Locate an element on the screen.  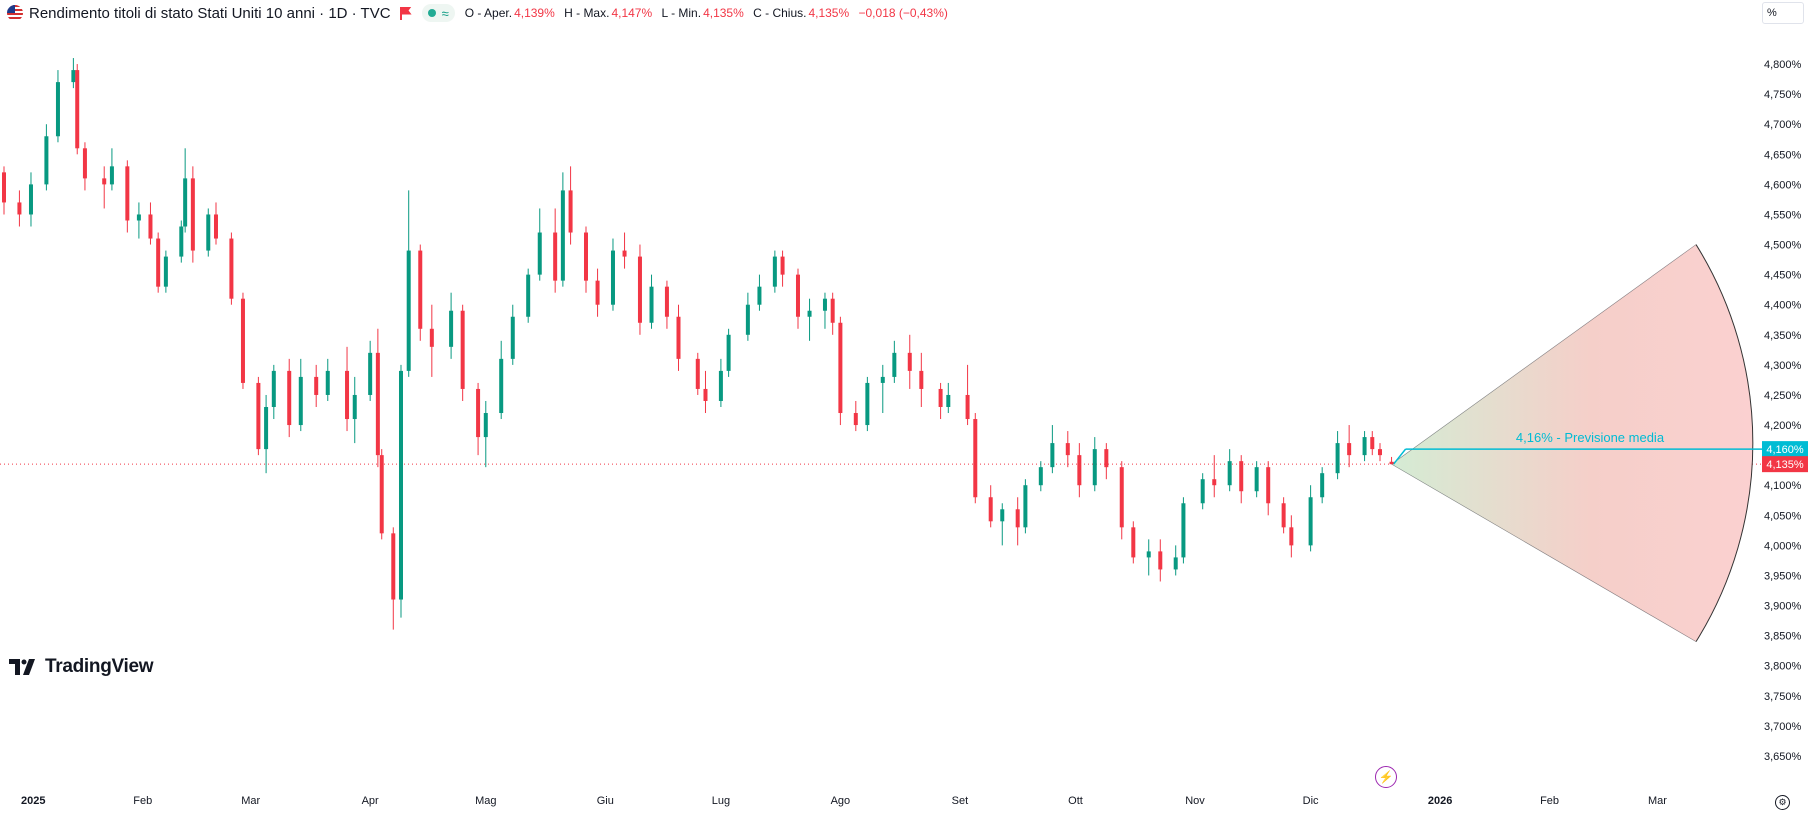
low-label: L - Min. is located at coordinates (681, 13).